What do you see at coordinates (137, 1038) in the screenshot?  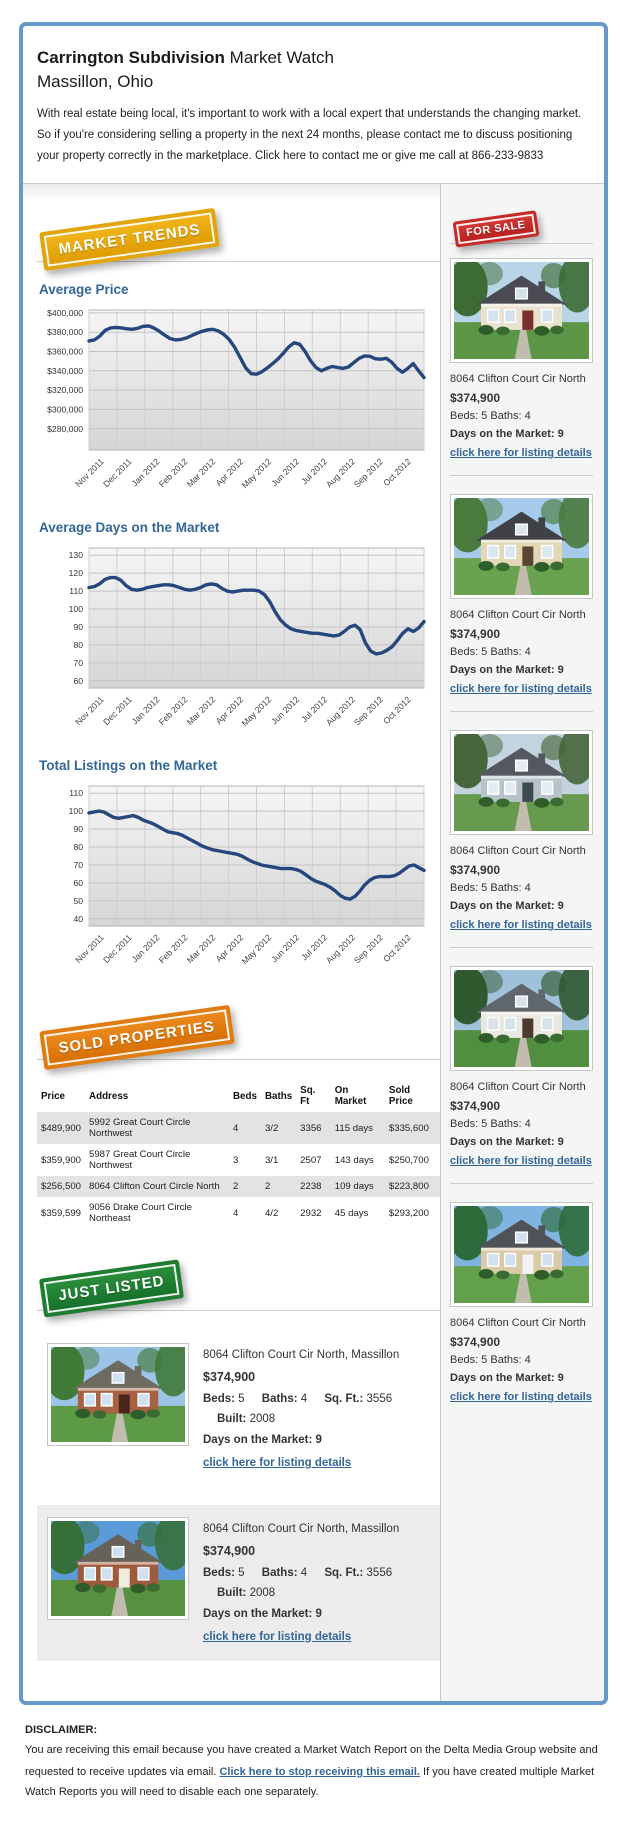 I see `sold-properties-badge: SOLD PROPERTIES` at bounding box center [137, 1038].